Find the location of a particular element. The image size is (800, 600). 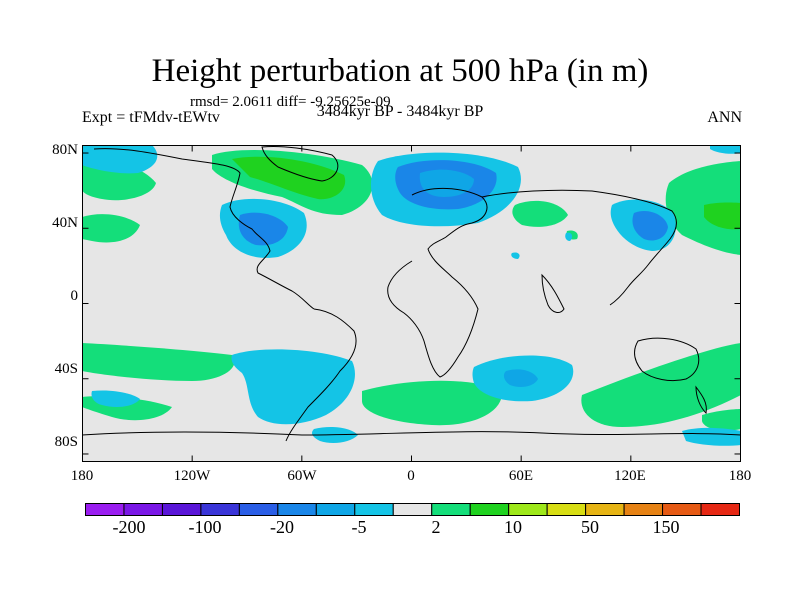

lon-label-120w: 120W is located at coordinates (192, 476).